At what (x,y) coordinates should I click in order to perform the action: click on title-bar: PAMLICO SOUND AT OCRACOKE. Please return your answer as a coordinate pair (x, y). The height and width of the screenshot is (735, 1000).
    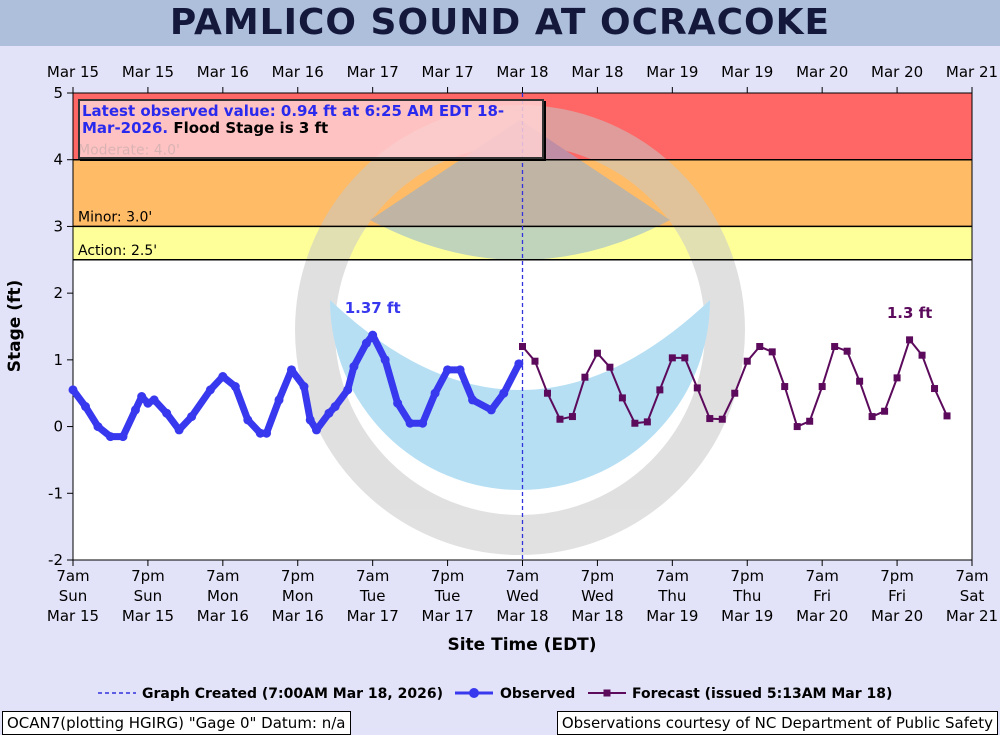
    Looking at the image, I should click on (500, 23).